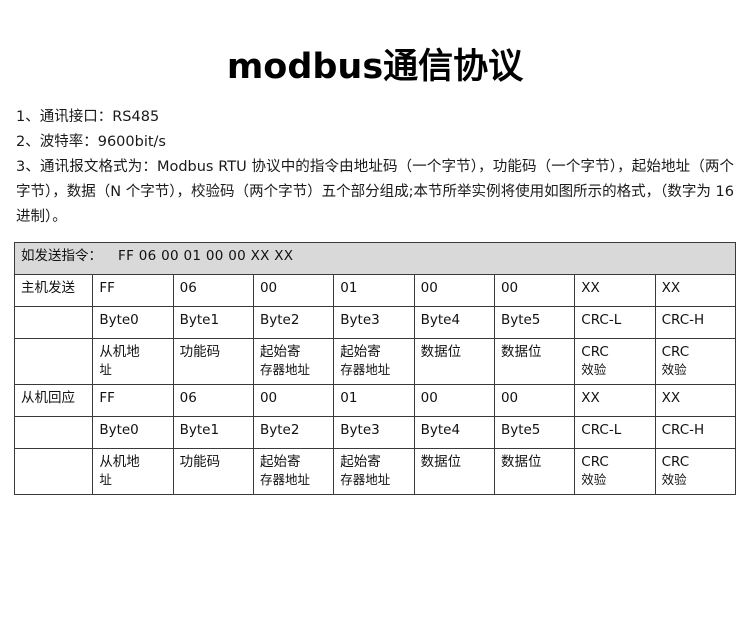  I want to click on paragraph-interface: 1、通讯接口：RS485, so click(88, 117).